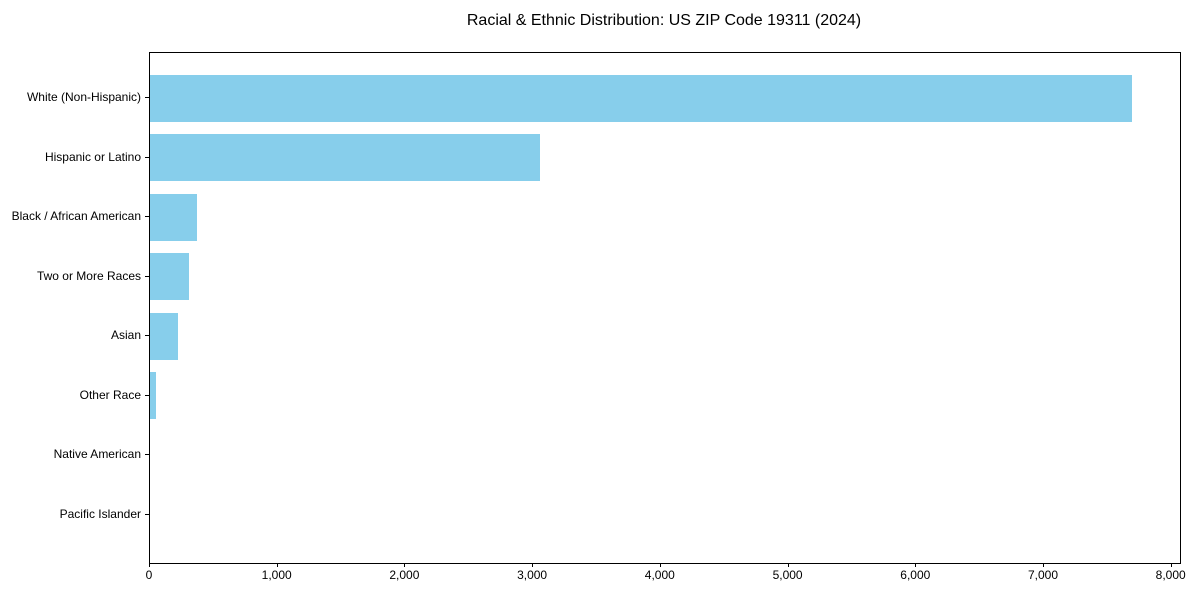 The width and height of the screenshot is (1200, 600). What do you see at coordinates (110, 394) in the screenshot?
I see `y-tick-label: Other Race` at bounding box center [110, 394].